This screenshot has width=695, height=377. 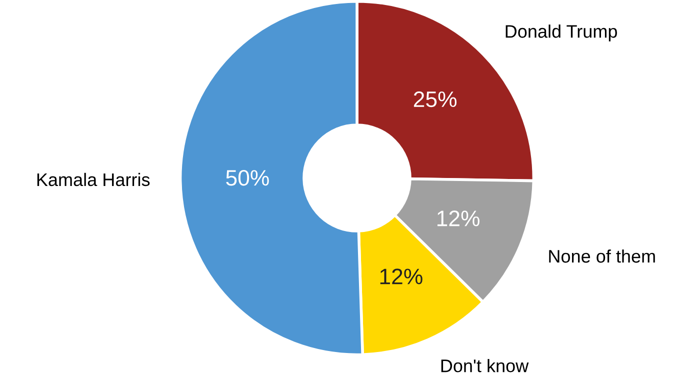 I want to click on data-label: 50%, so click(x=247, y=178).